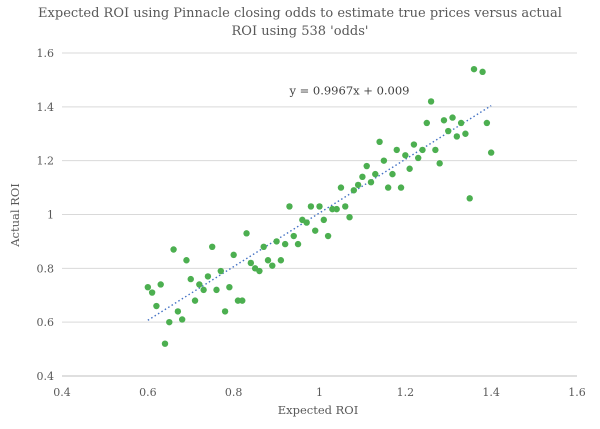  What do you see at coordinates (46, 268) in the screenshot?
I see `y-tick-label: 0.8` at bounding box center [46, 268].